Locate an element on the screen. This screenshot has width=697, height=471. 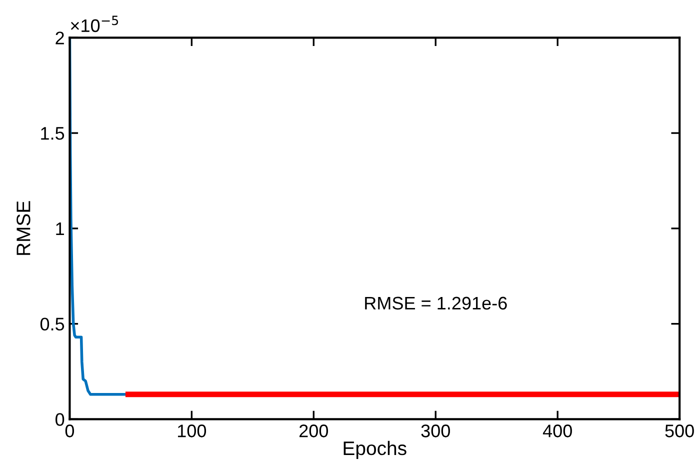
x-tick-label: 100 is located at coordinates (192, 431).